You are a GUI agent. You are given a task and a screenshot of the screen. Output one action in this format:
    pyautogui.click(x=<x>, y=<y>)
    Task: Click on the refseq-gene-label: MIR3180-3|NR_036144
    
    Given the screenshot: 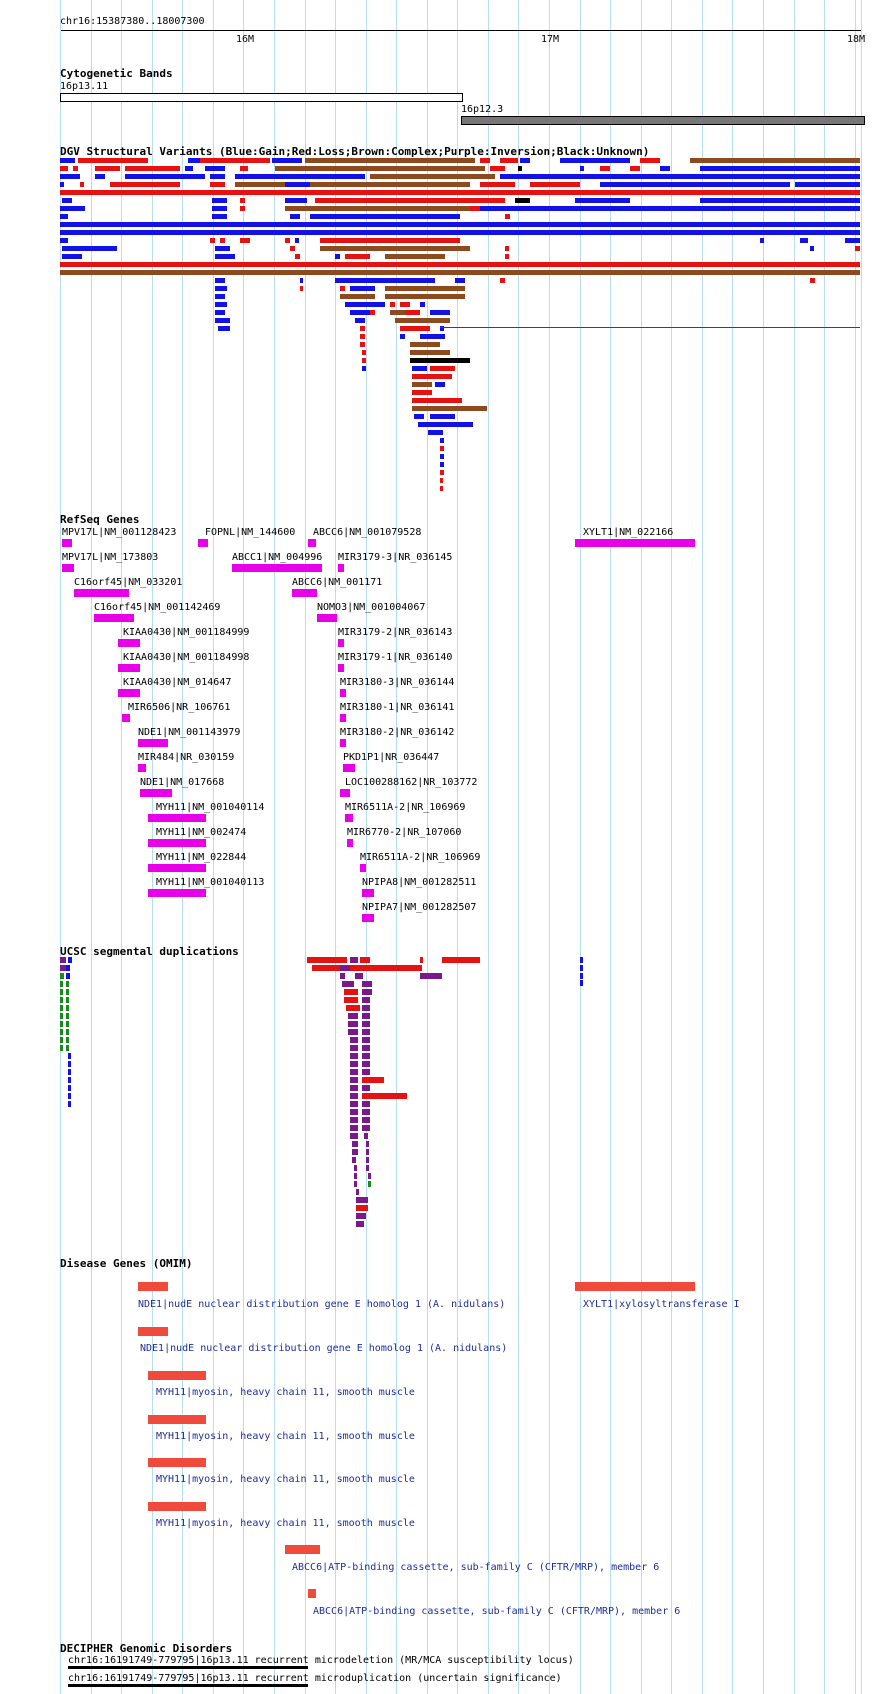 What is the action you would take?
    pyautogui.click(x=397, y=682)
    